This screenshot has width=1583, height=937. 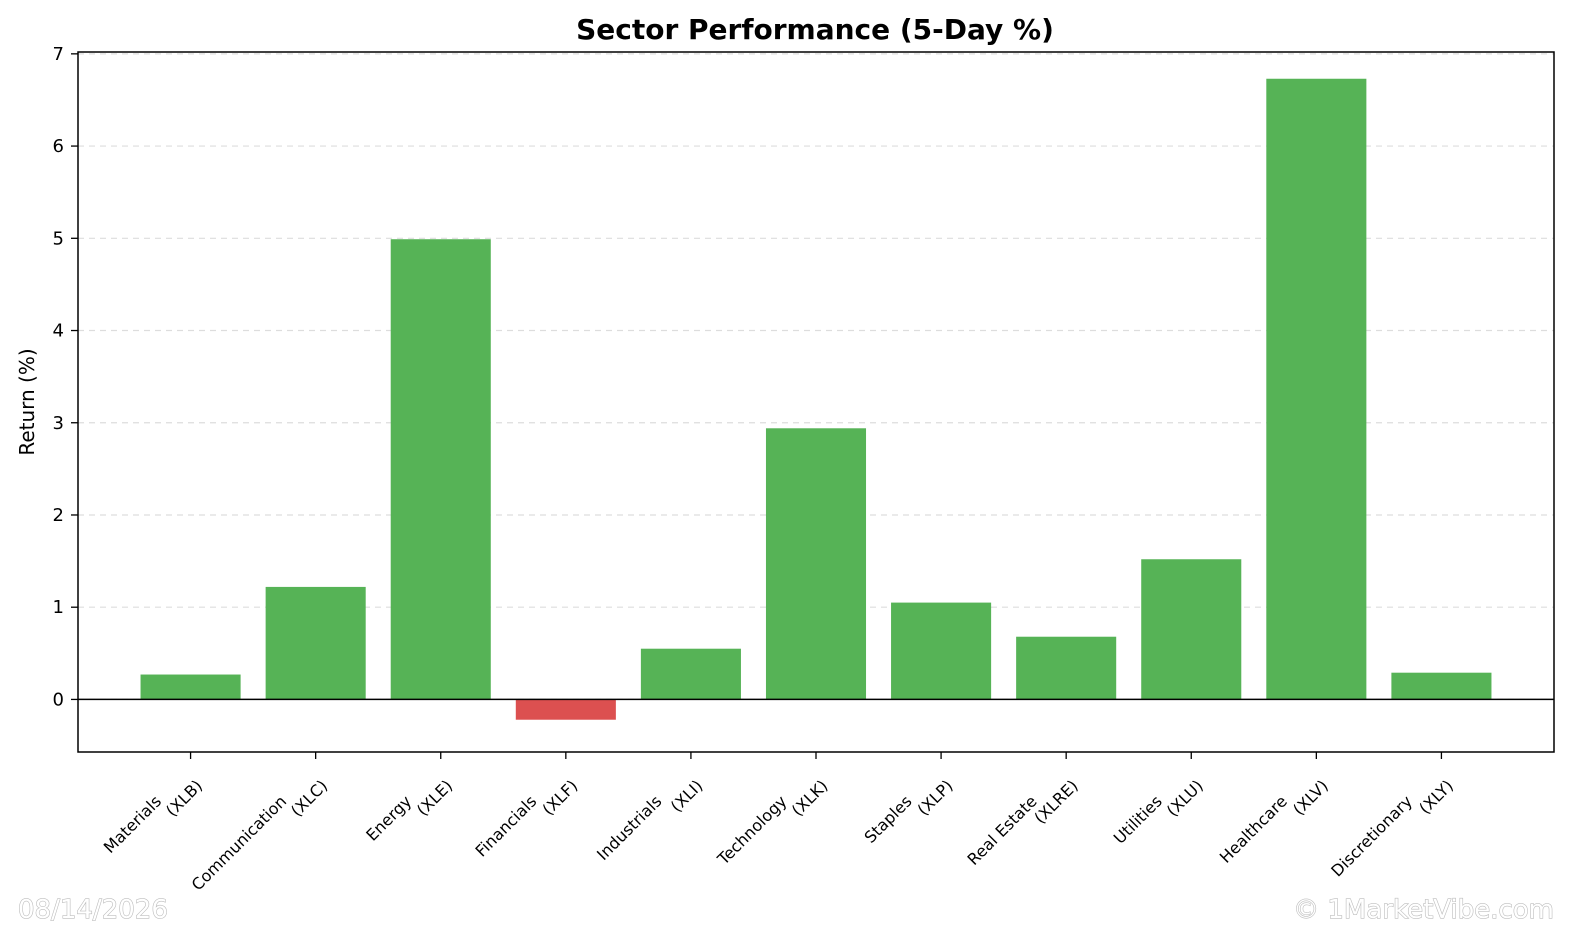 What do you see at coordinates (560, 797) in the screenshot?
I see `x-tick-label-line: (XLF)` at bounding box center [560, 797].